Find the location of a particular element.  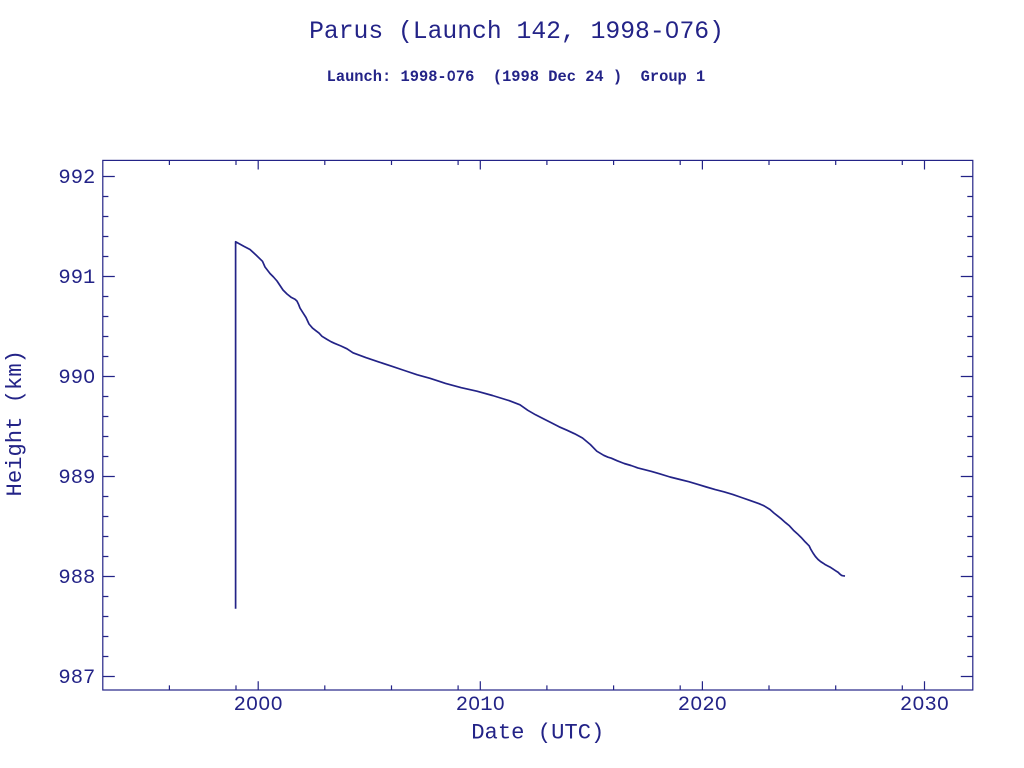

svg-text: 990 is located at coordinates (76, 378).